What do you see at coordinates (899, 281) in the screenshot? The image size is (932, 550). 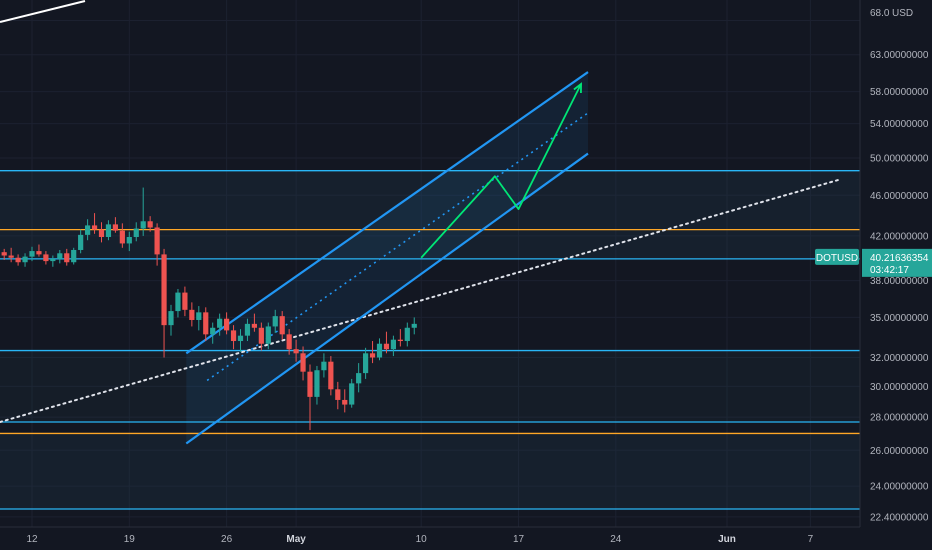 I see `price-tick-label: 38.00000000` at bounding box center [899, 281].